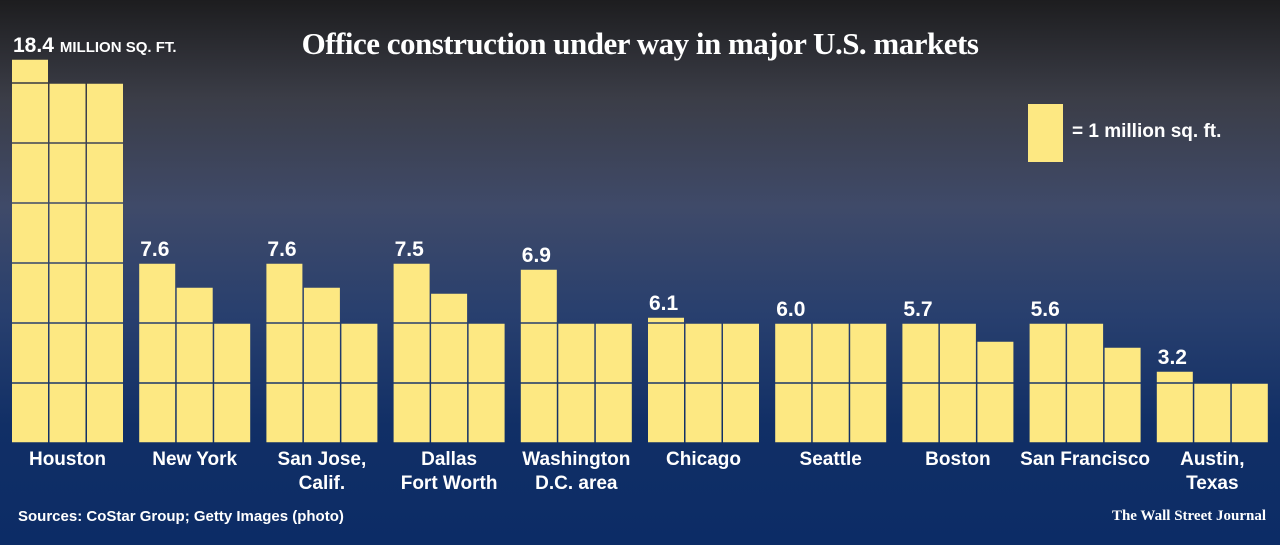 This screenshot has width=1280, height=545. I want to click on value-label: 5.6, so click(1045, 309).